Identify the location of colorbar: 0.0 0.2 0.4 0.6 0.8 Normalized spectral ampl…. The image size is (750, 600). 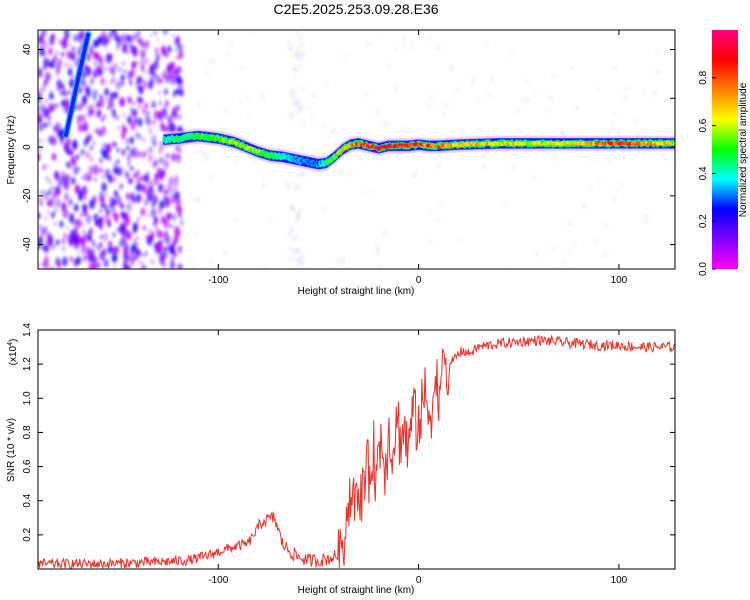
(723, 153).